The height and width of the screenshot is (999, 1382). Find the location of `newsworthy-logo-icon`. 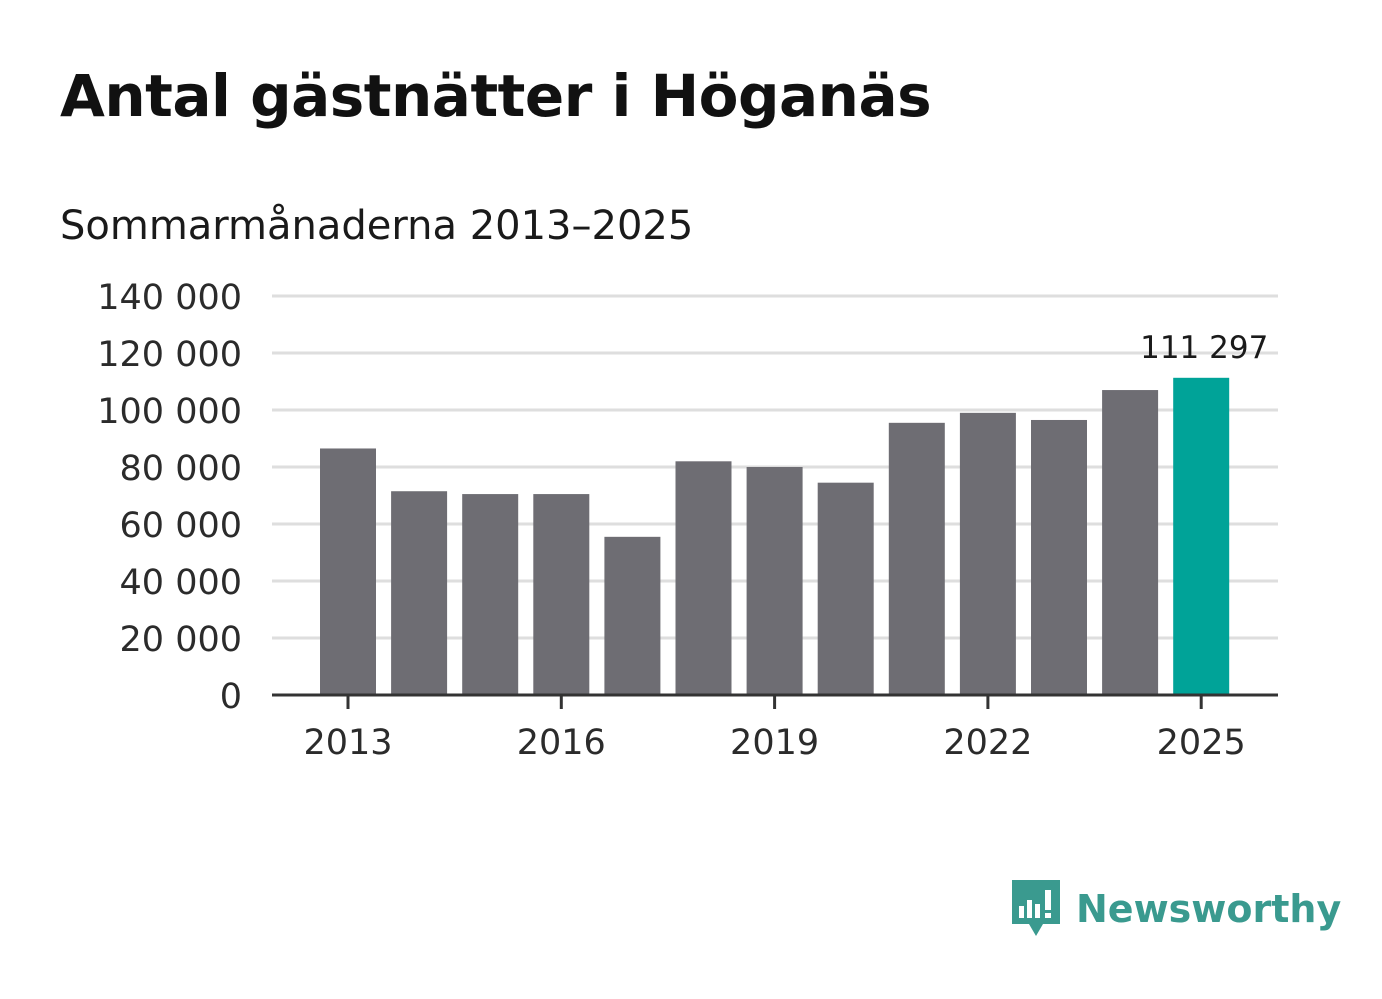

newsworthy-logo-icon is located at coordinates (1036, 908).